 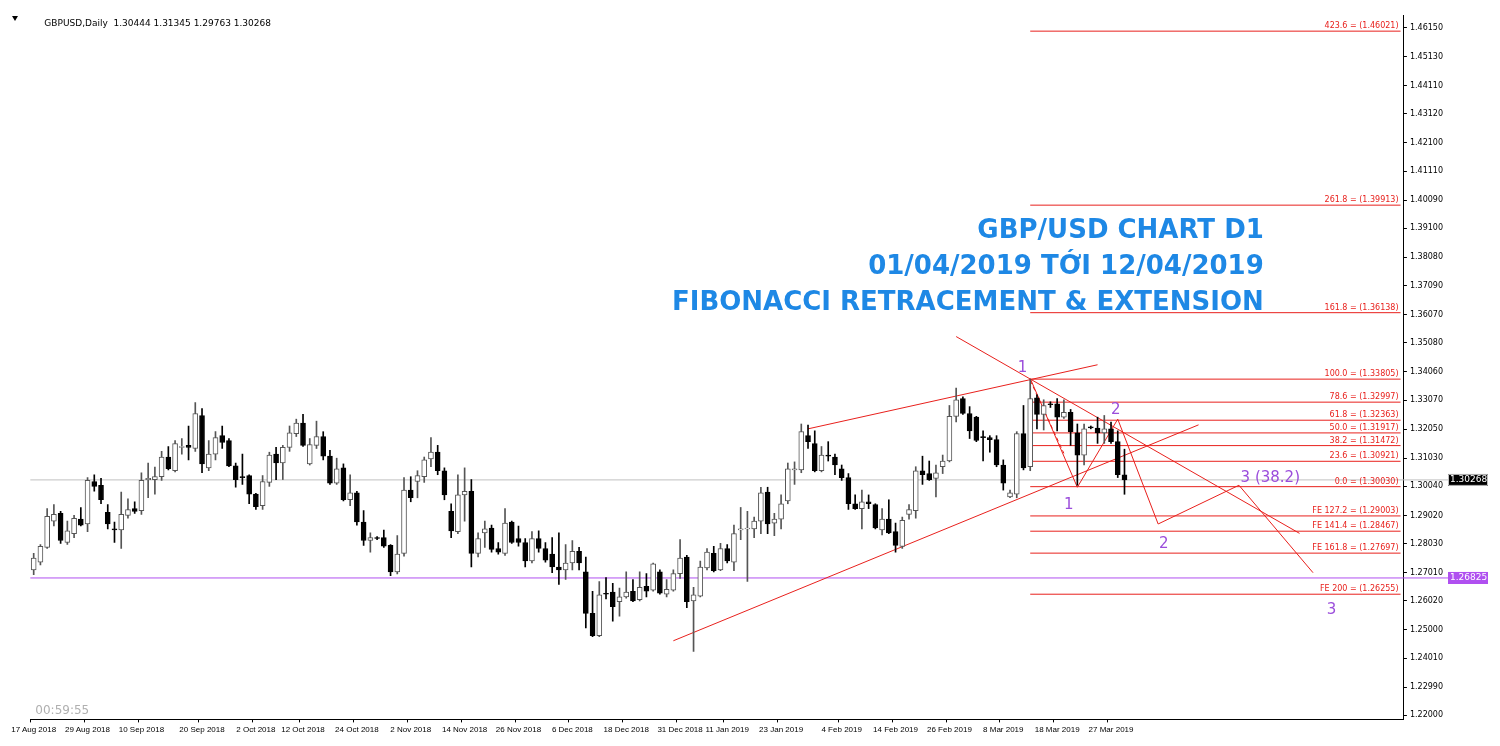 I want to click on y-tick-label: 1.46150, so click(x=1426, y=27).